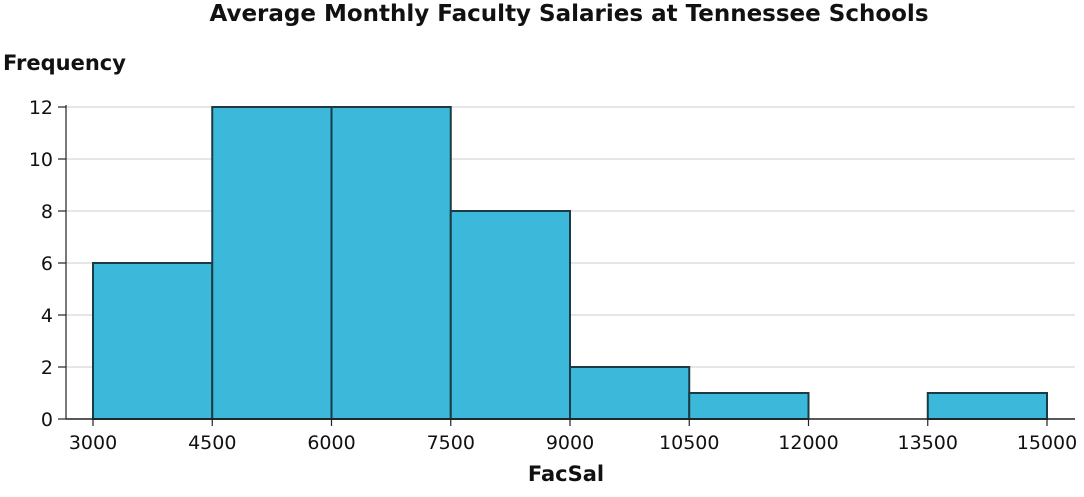 The width and height of the screenshot is (1084, 497). What do you see at coordinates (47, 420) in the screenshot?
I see `y-tick-label: 0` at bounding box center [47, 420].